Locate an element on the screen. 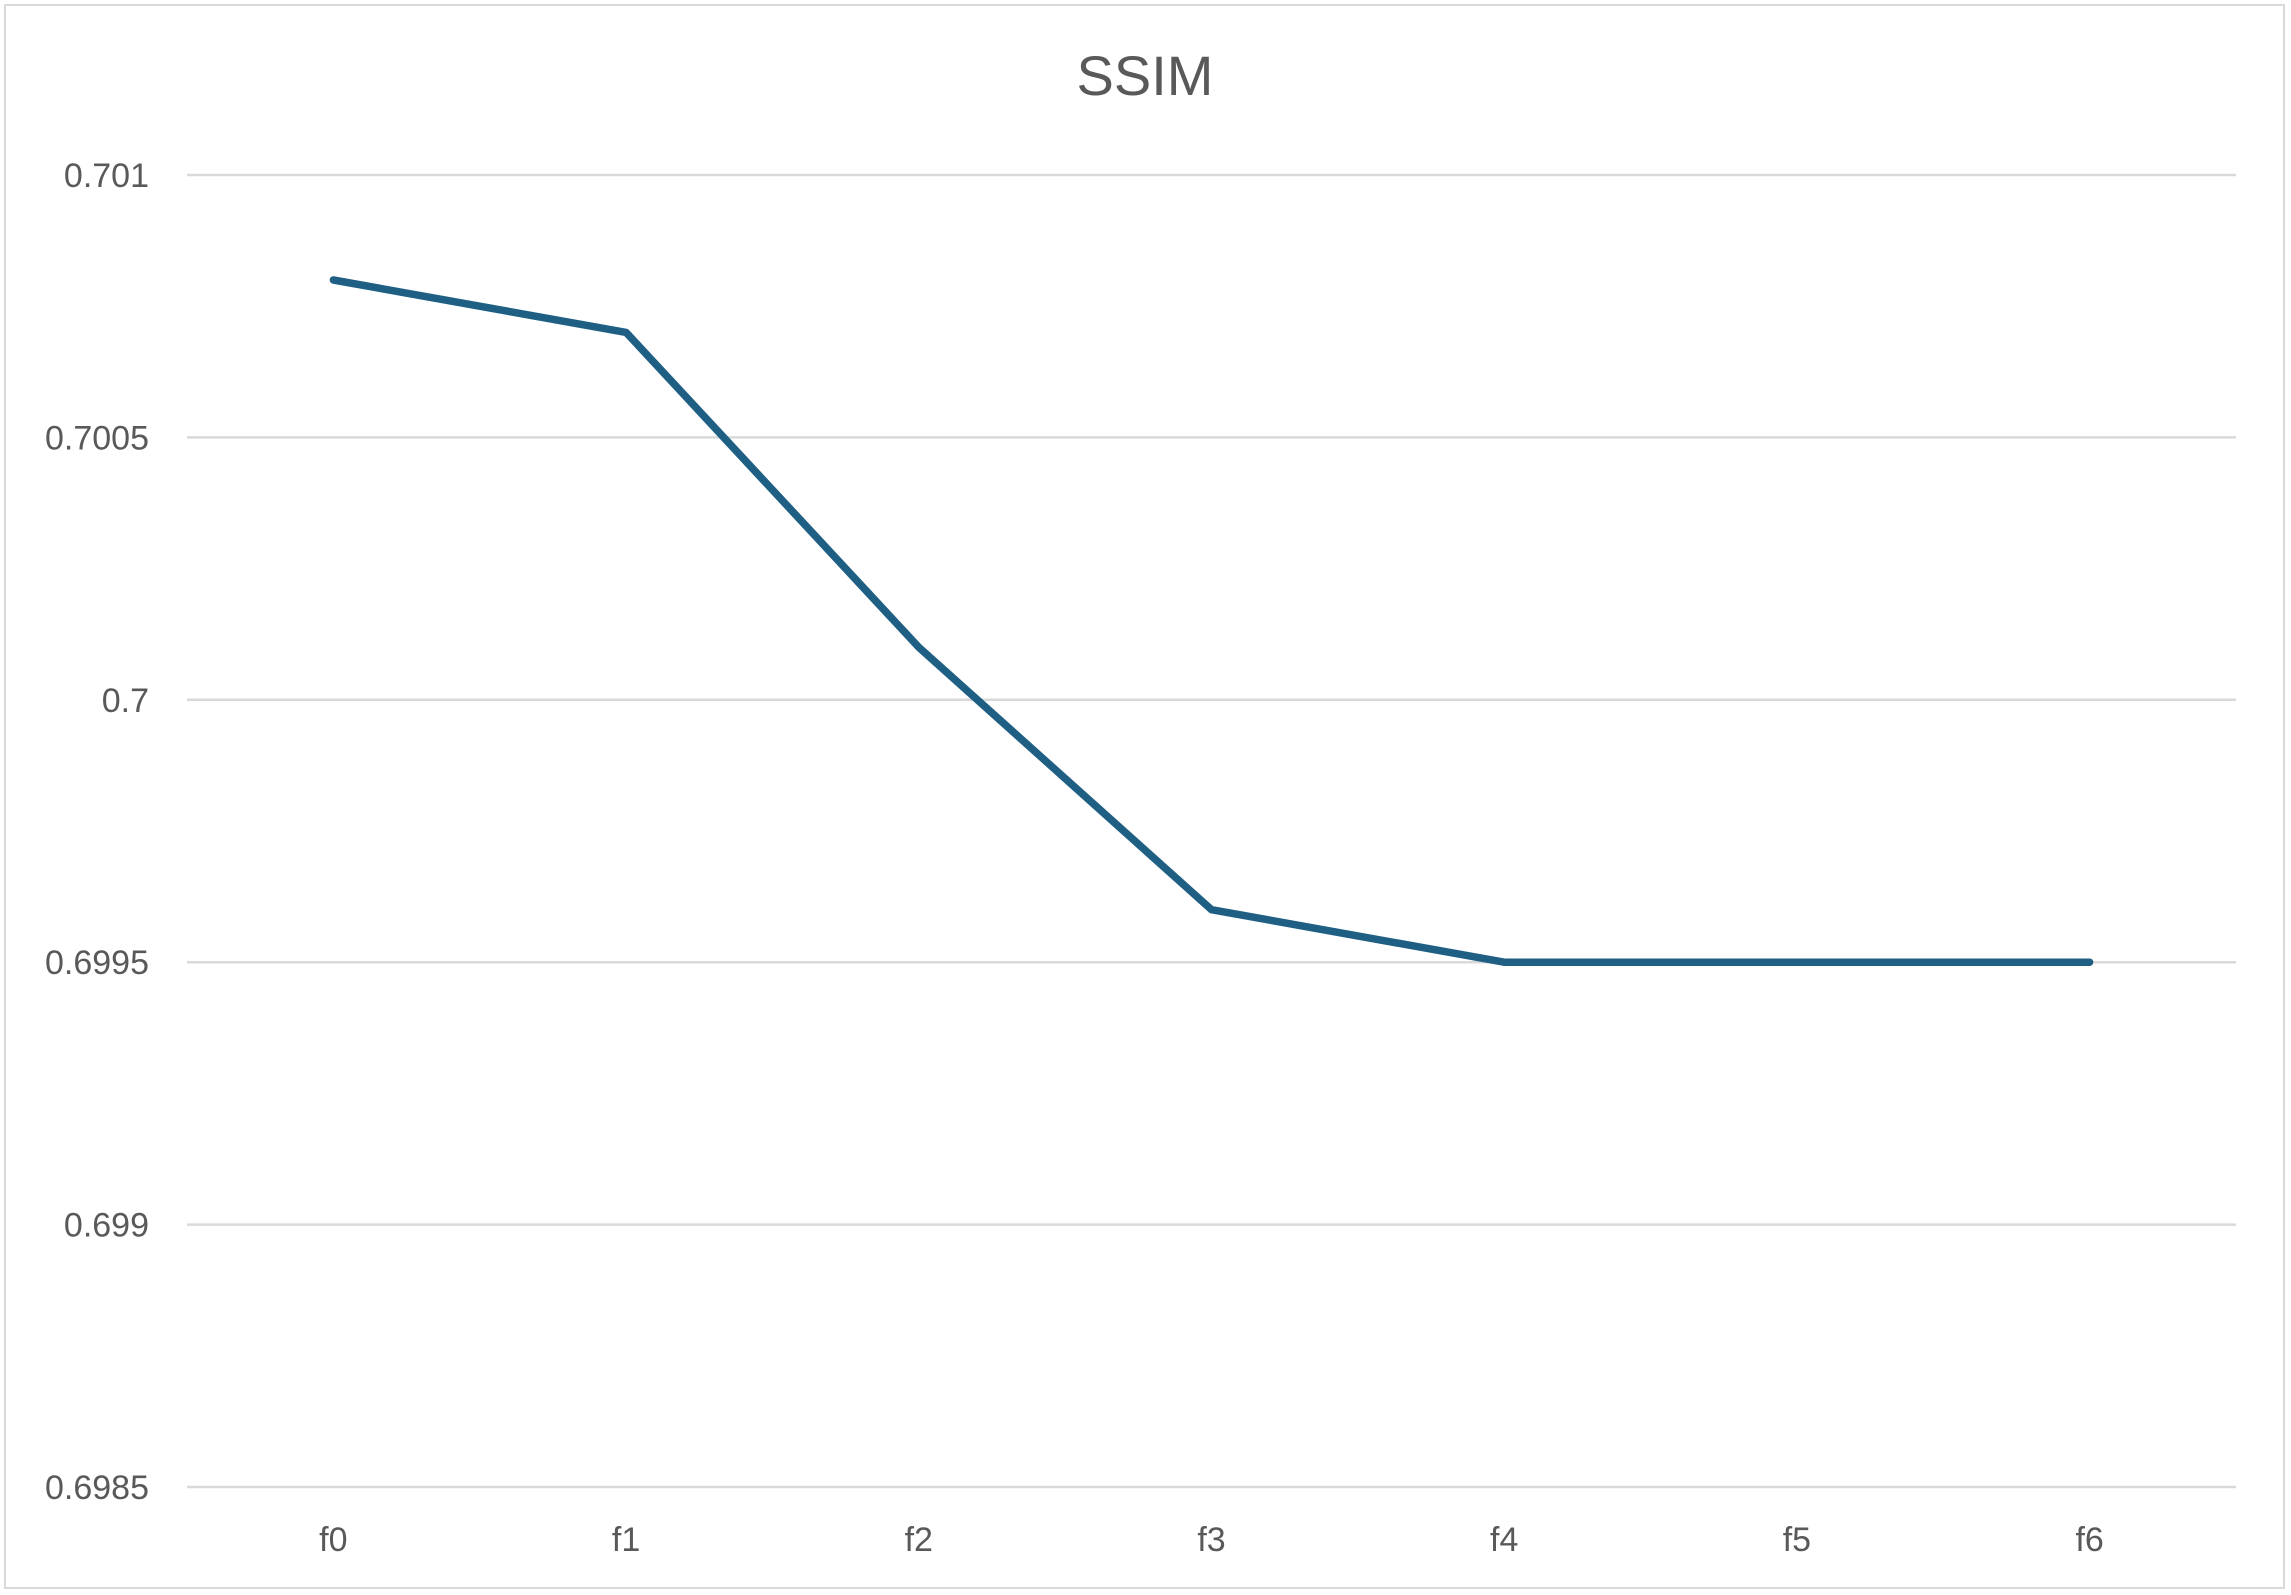 Image resolution: width=2291 pixels, height=1595 pixels. x-tick-label: f1 is located at coordinates (626, 1540).